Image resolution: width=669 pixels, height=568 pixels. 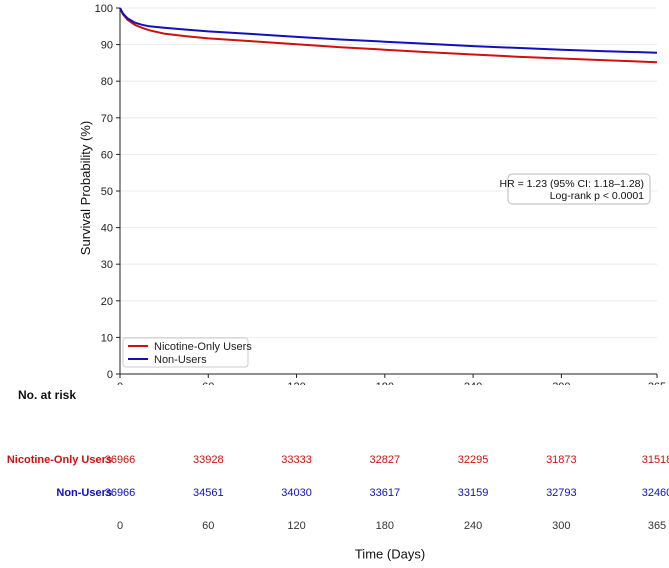 I want to click on x-tick-label: 120, so click(x=296, y=383).